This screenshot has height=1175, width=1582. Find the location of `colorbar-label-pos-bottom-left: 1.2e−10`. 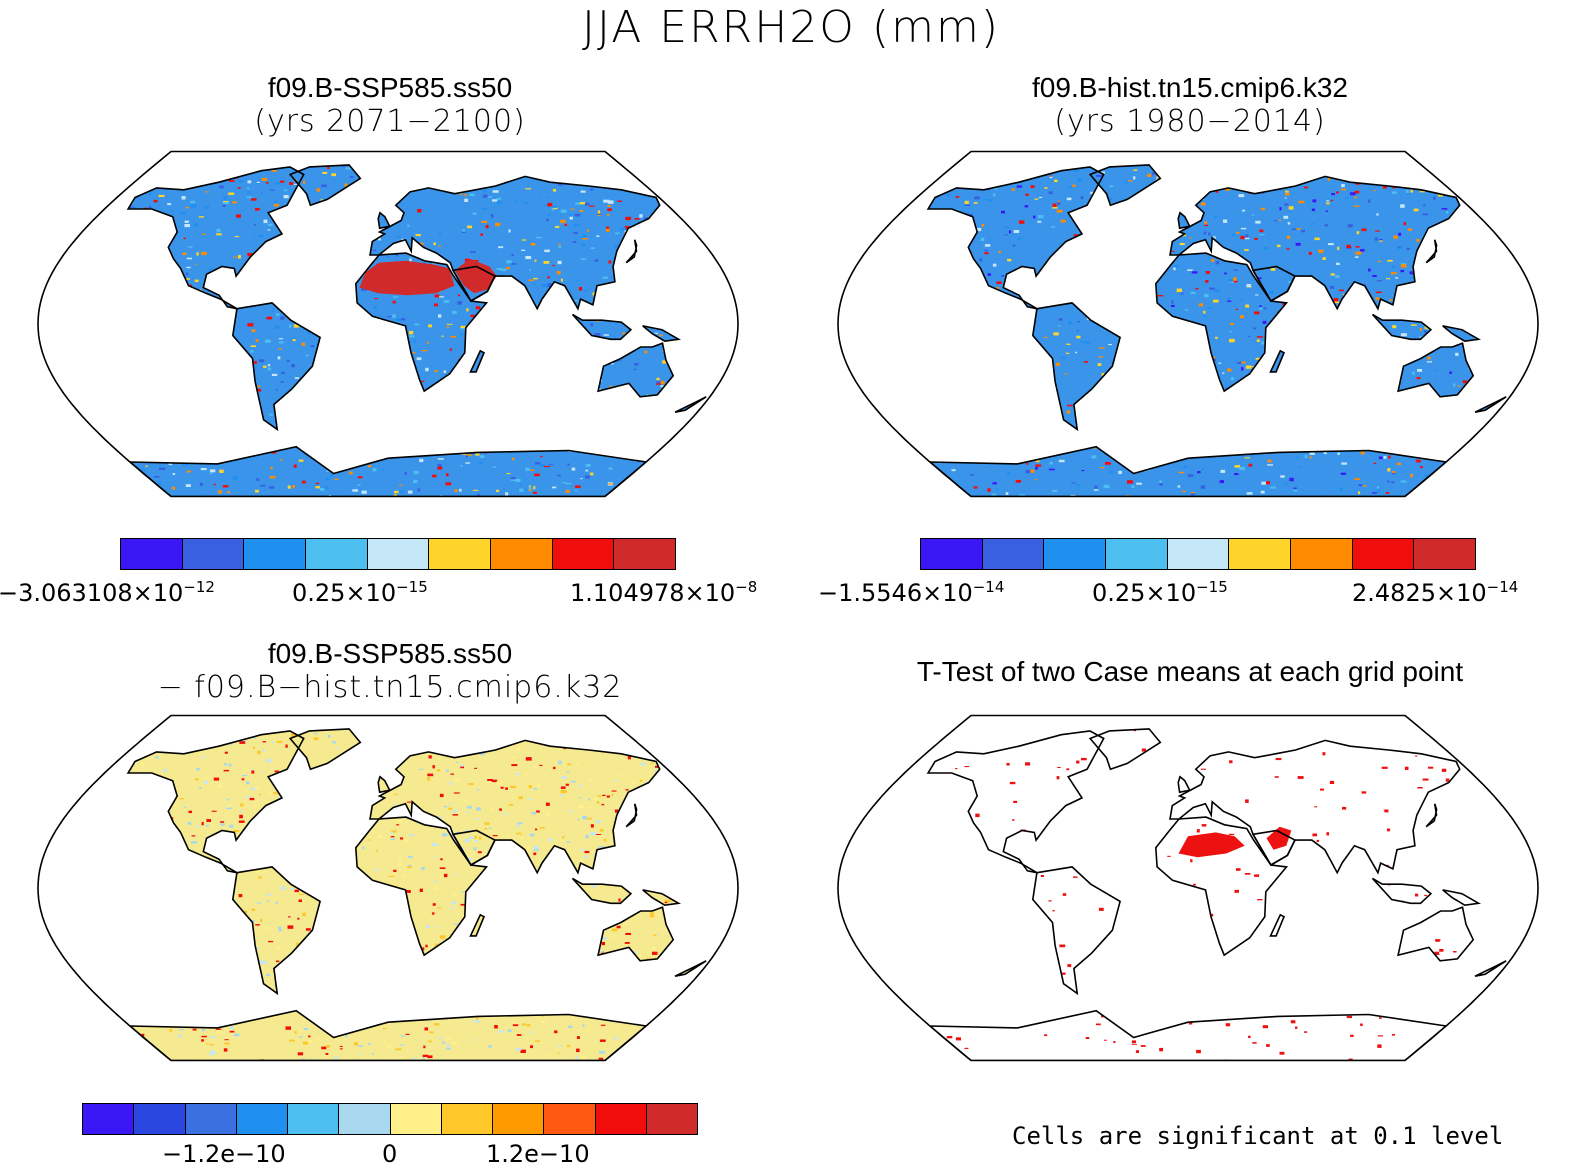

colorbar-label-pos-bottom-left: 1.2e−10 is located at coordinates (538, 1154).